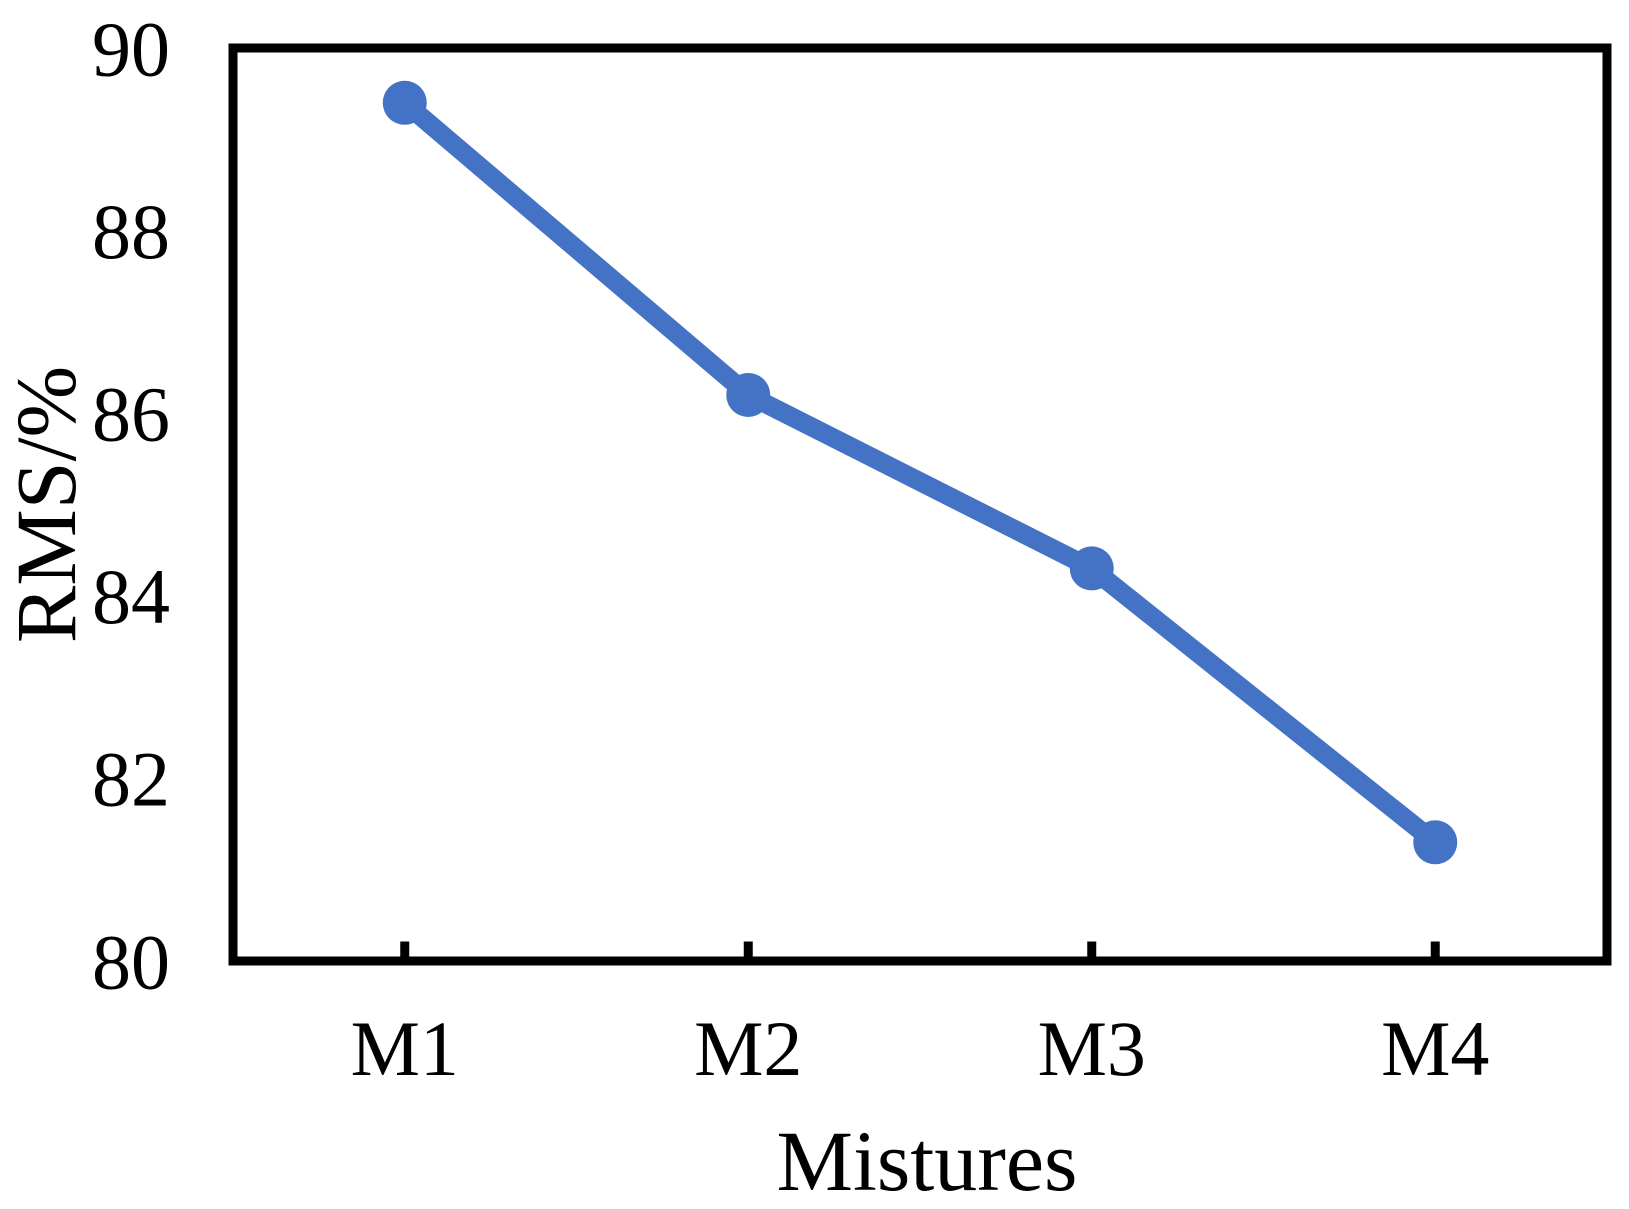 The height and width of the screenshot is (1209, 1629). I want to click on x-axis-title: Mistures, so click(927, 1161).